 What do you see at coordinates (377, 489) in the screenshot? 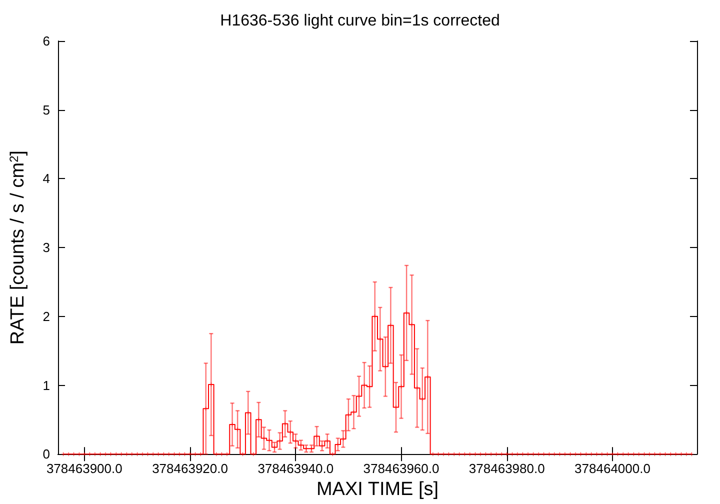
I see `x-axis-title: MAXI TIME [s]` at bounding box center [377, 489].